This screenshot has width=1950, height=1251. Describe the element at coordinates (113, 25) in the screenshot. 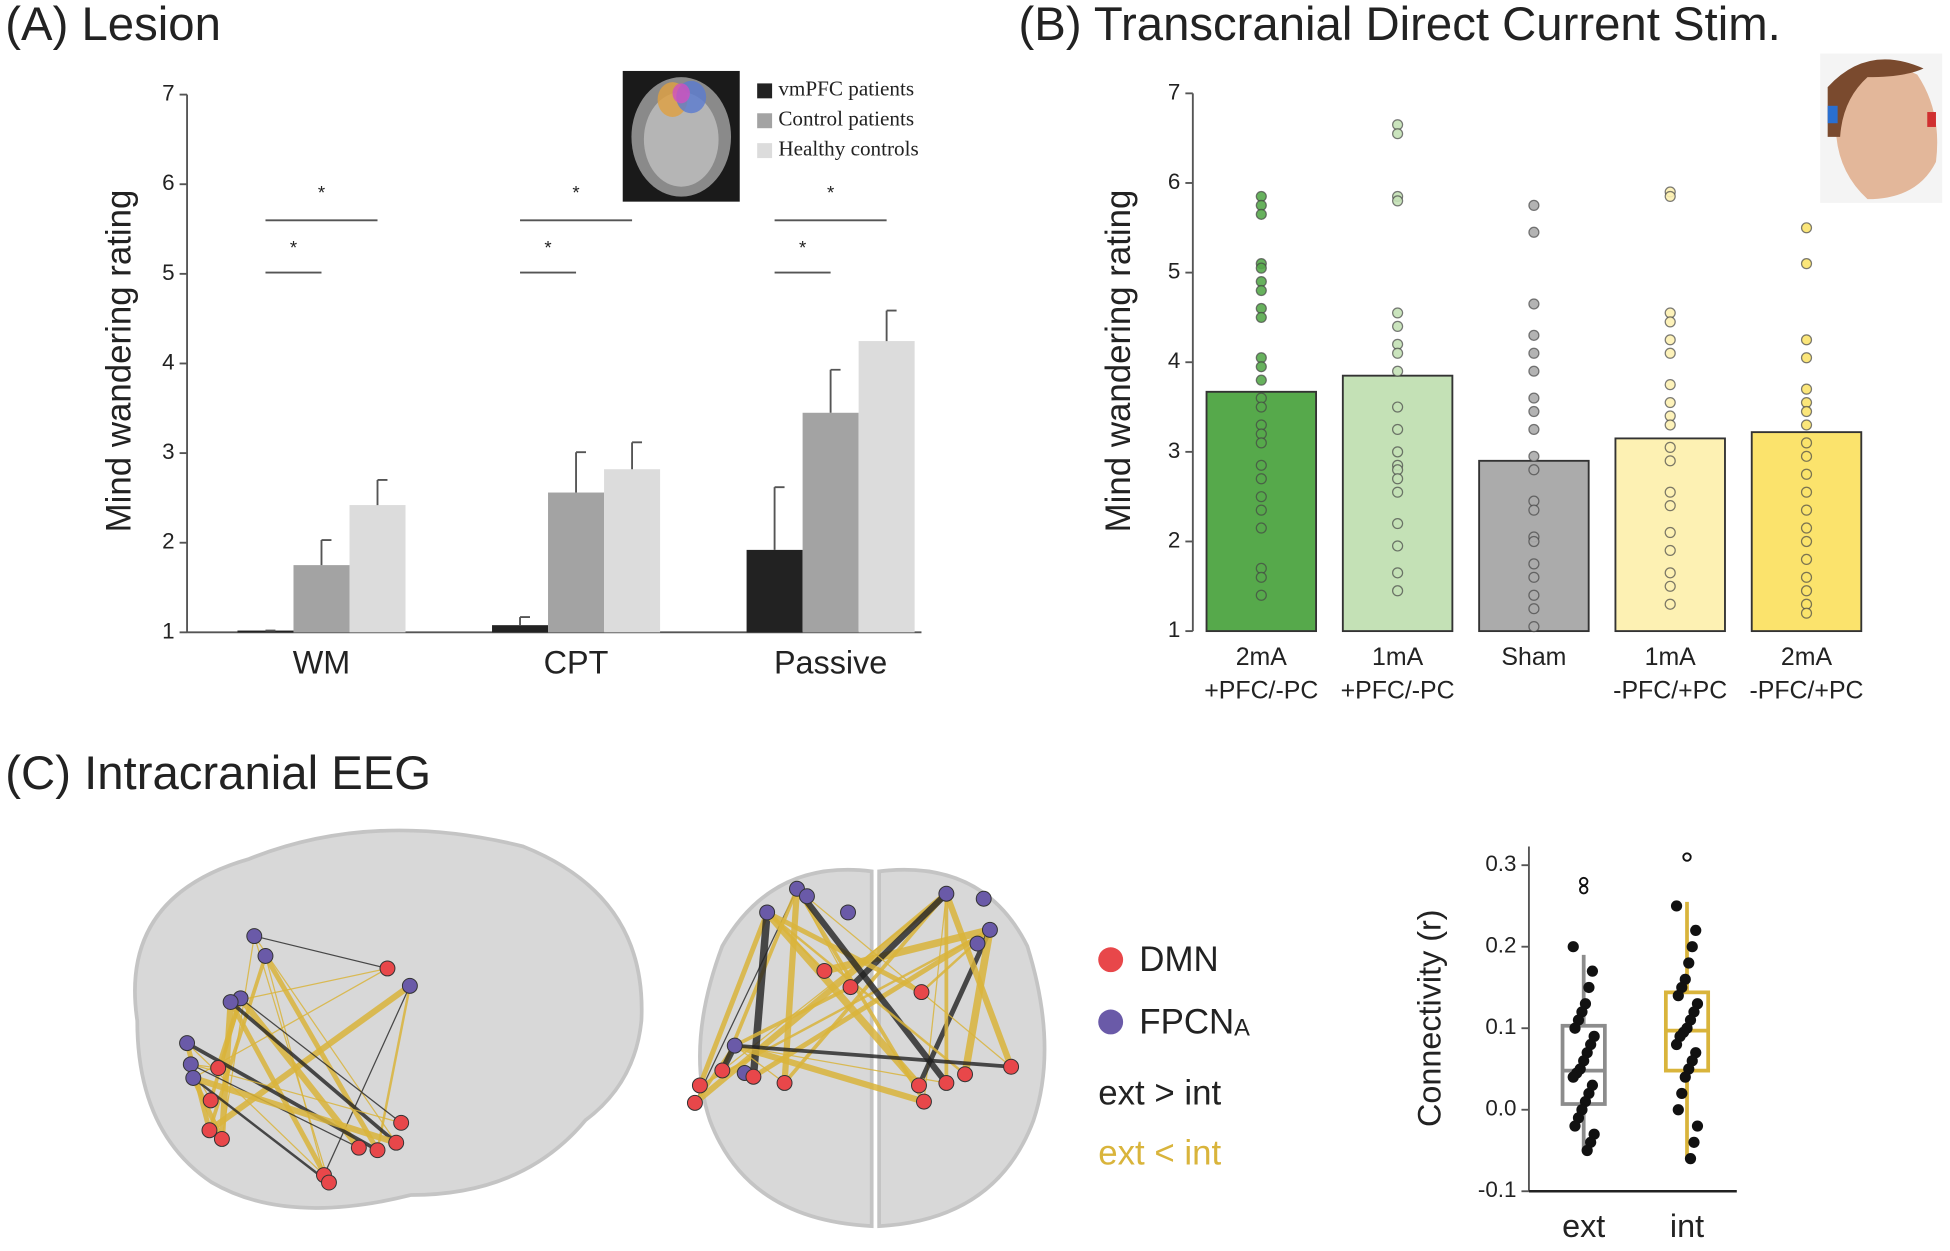

I see `chart-title: (A) Lesion` at that location.